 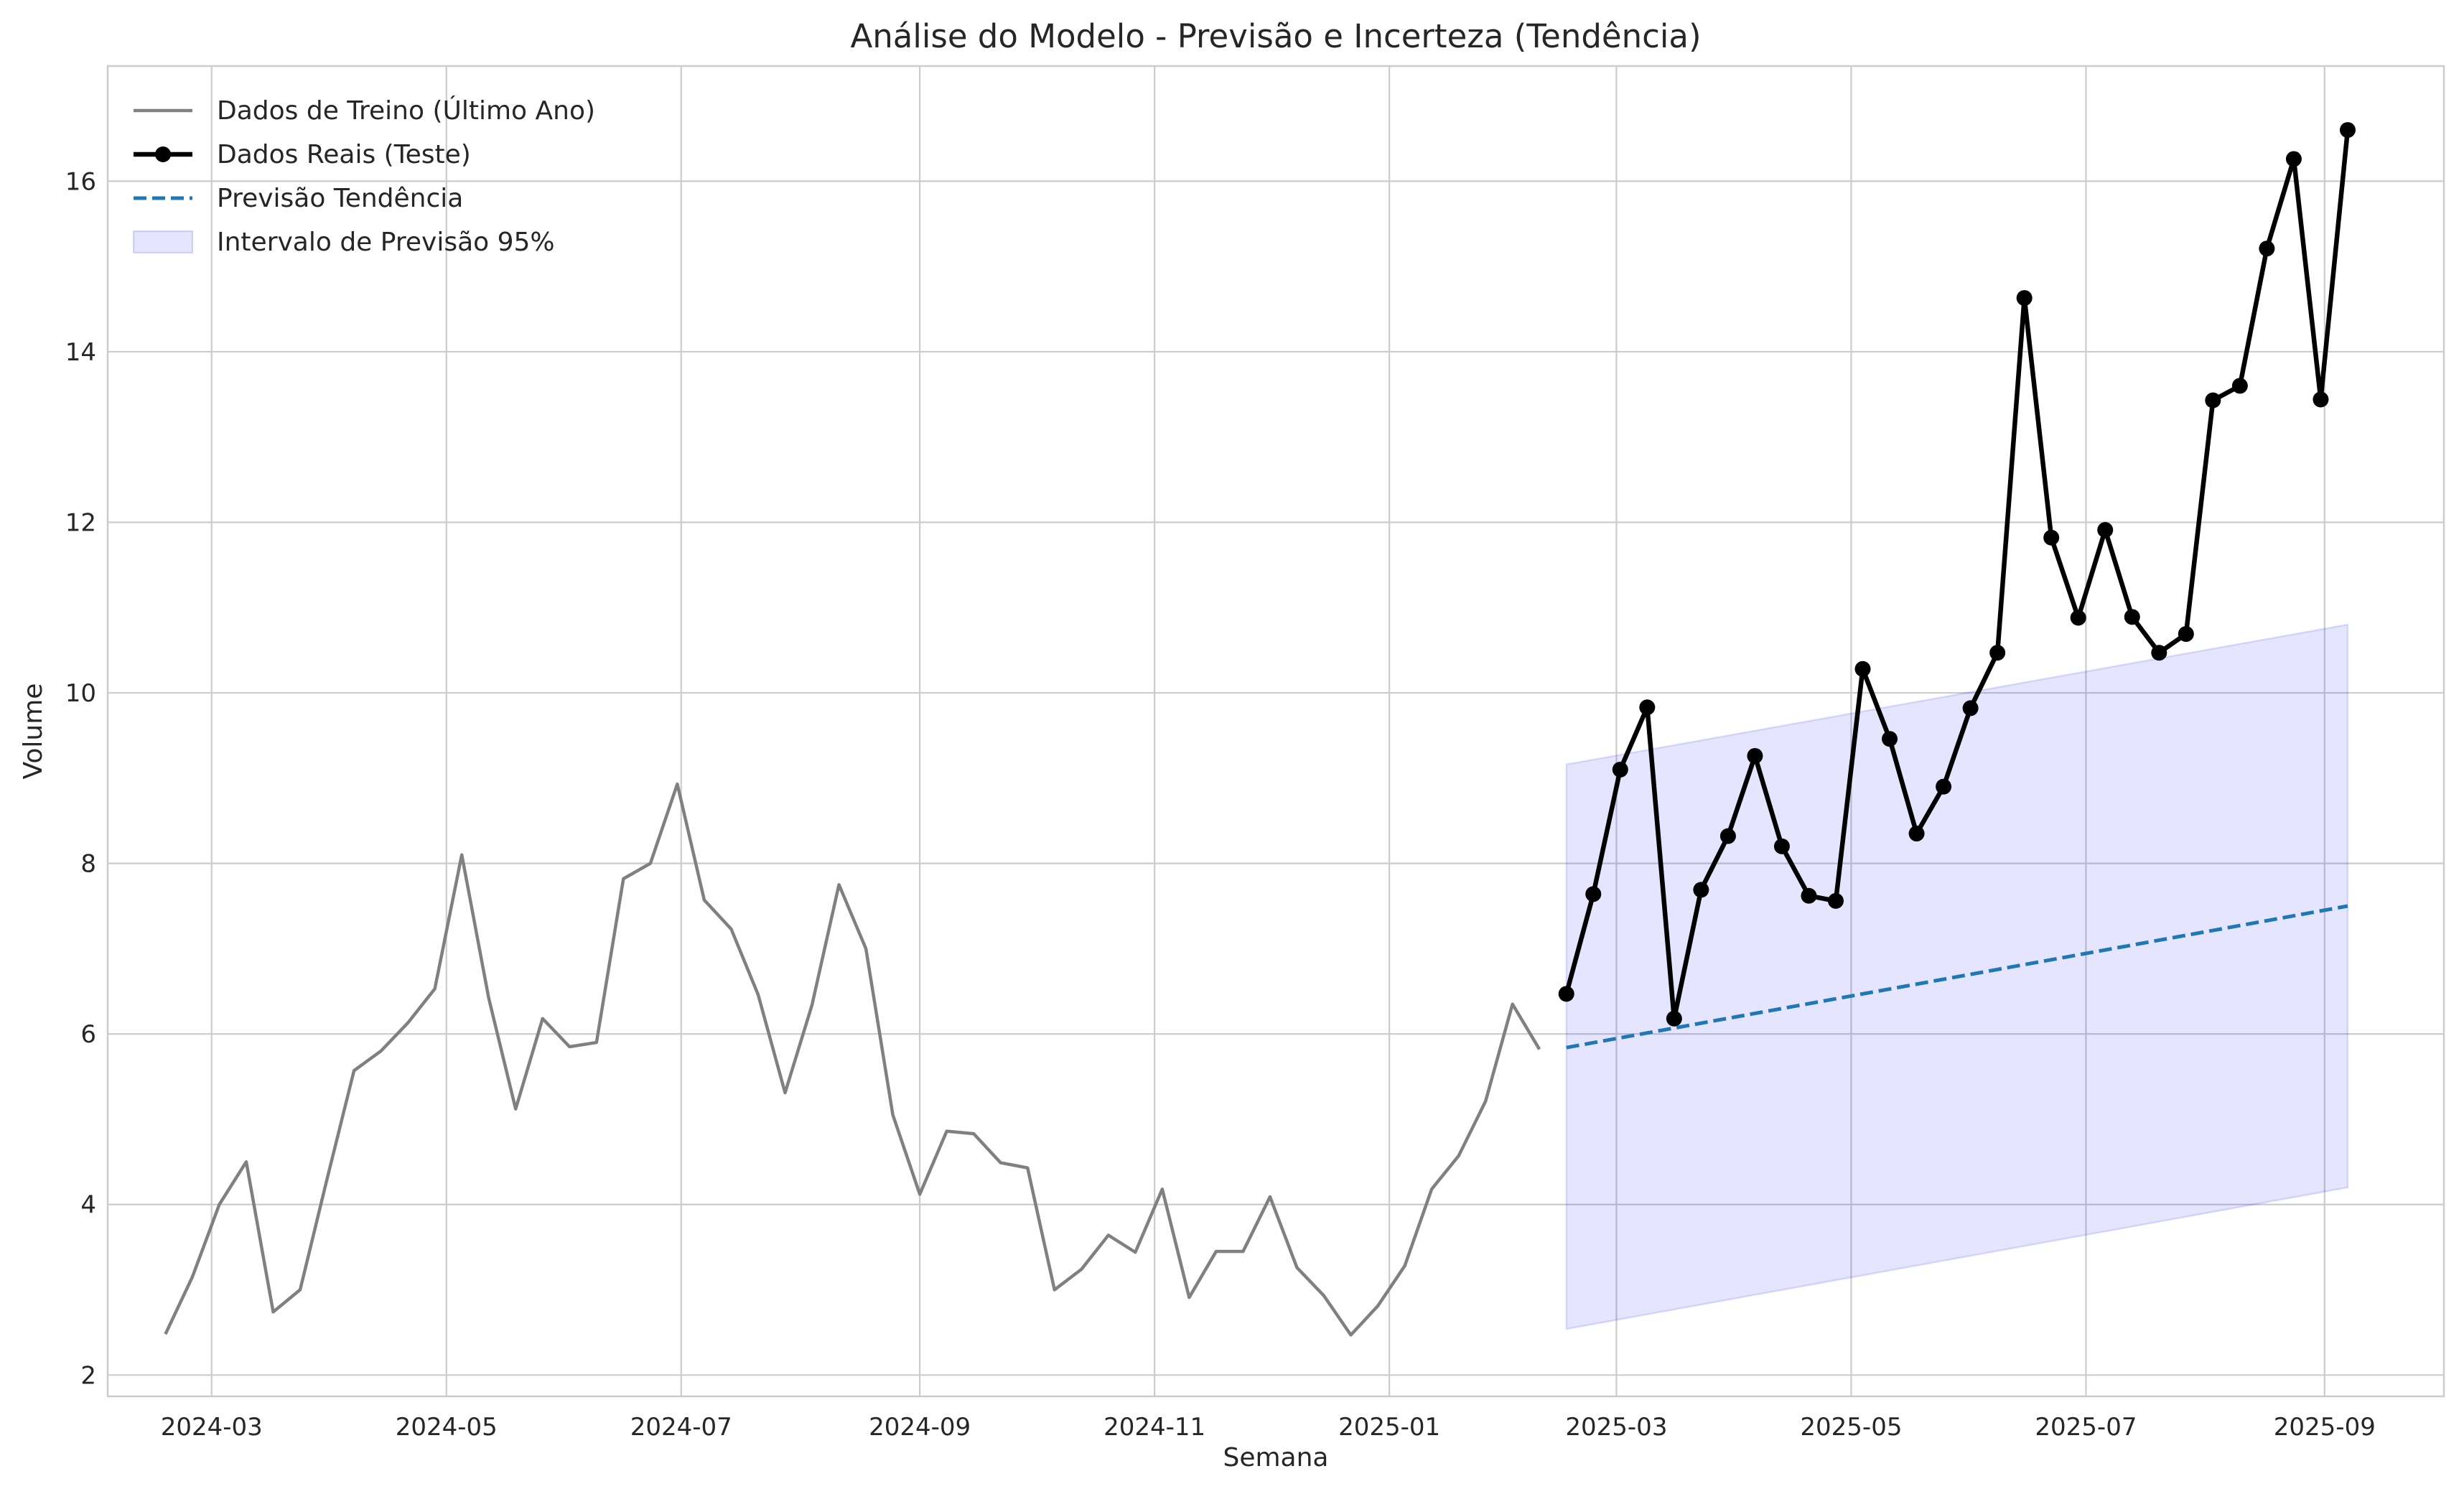 I want to click on x-tick-label: 2025-07, so click(x=2086, y=1427).